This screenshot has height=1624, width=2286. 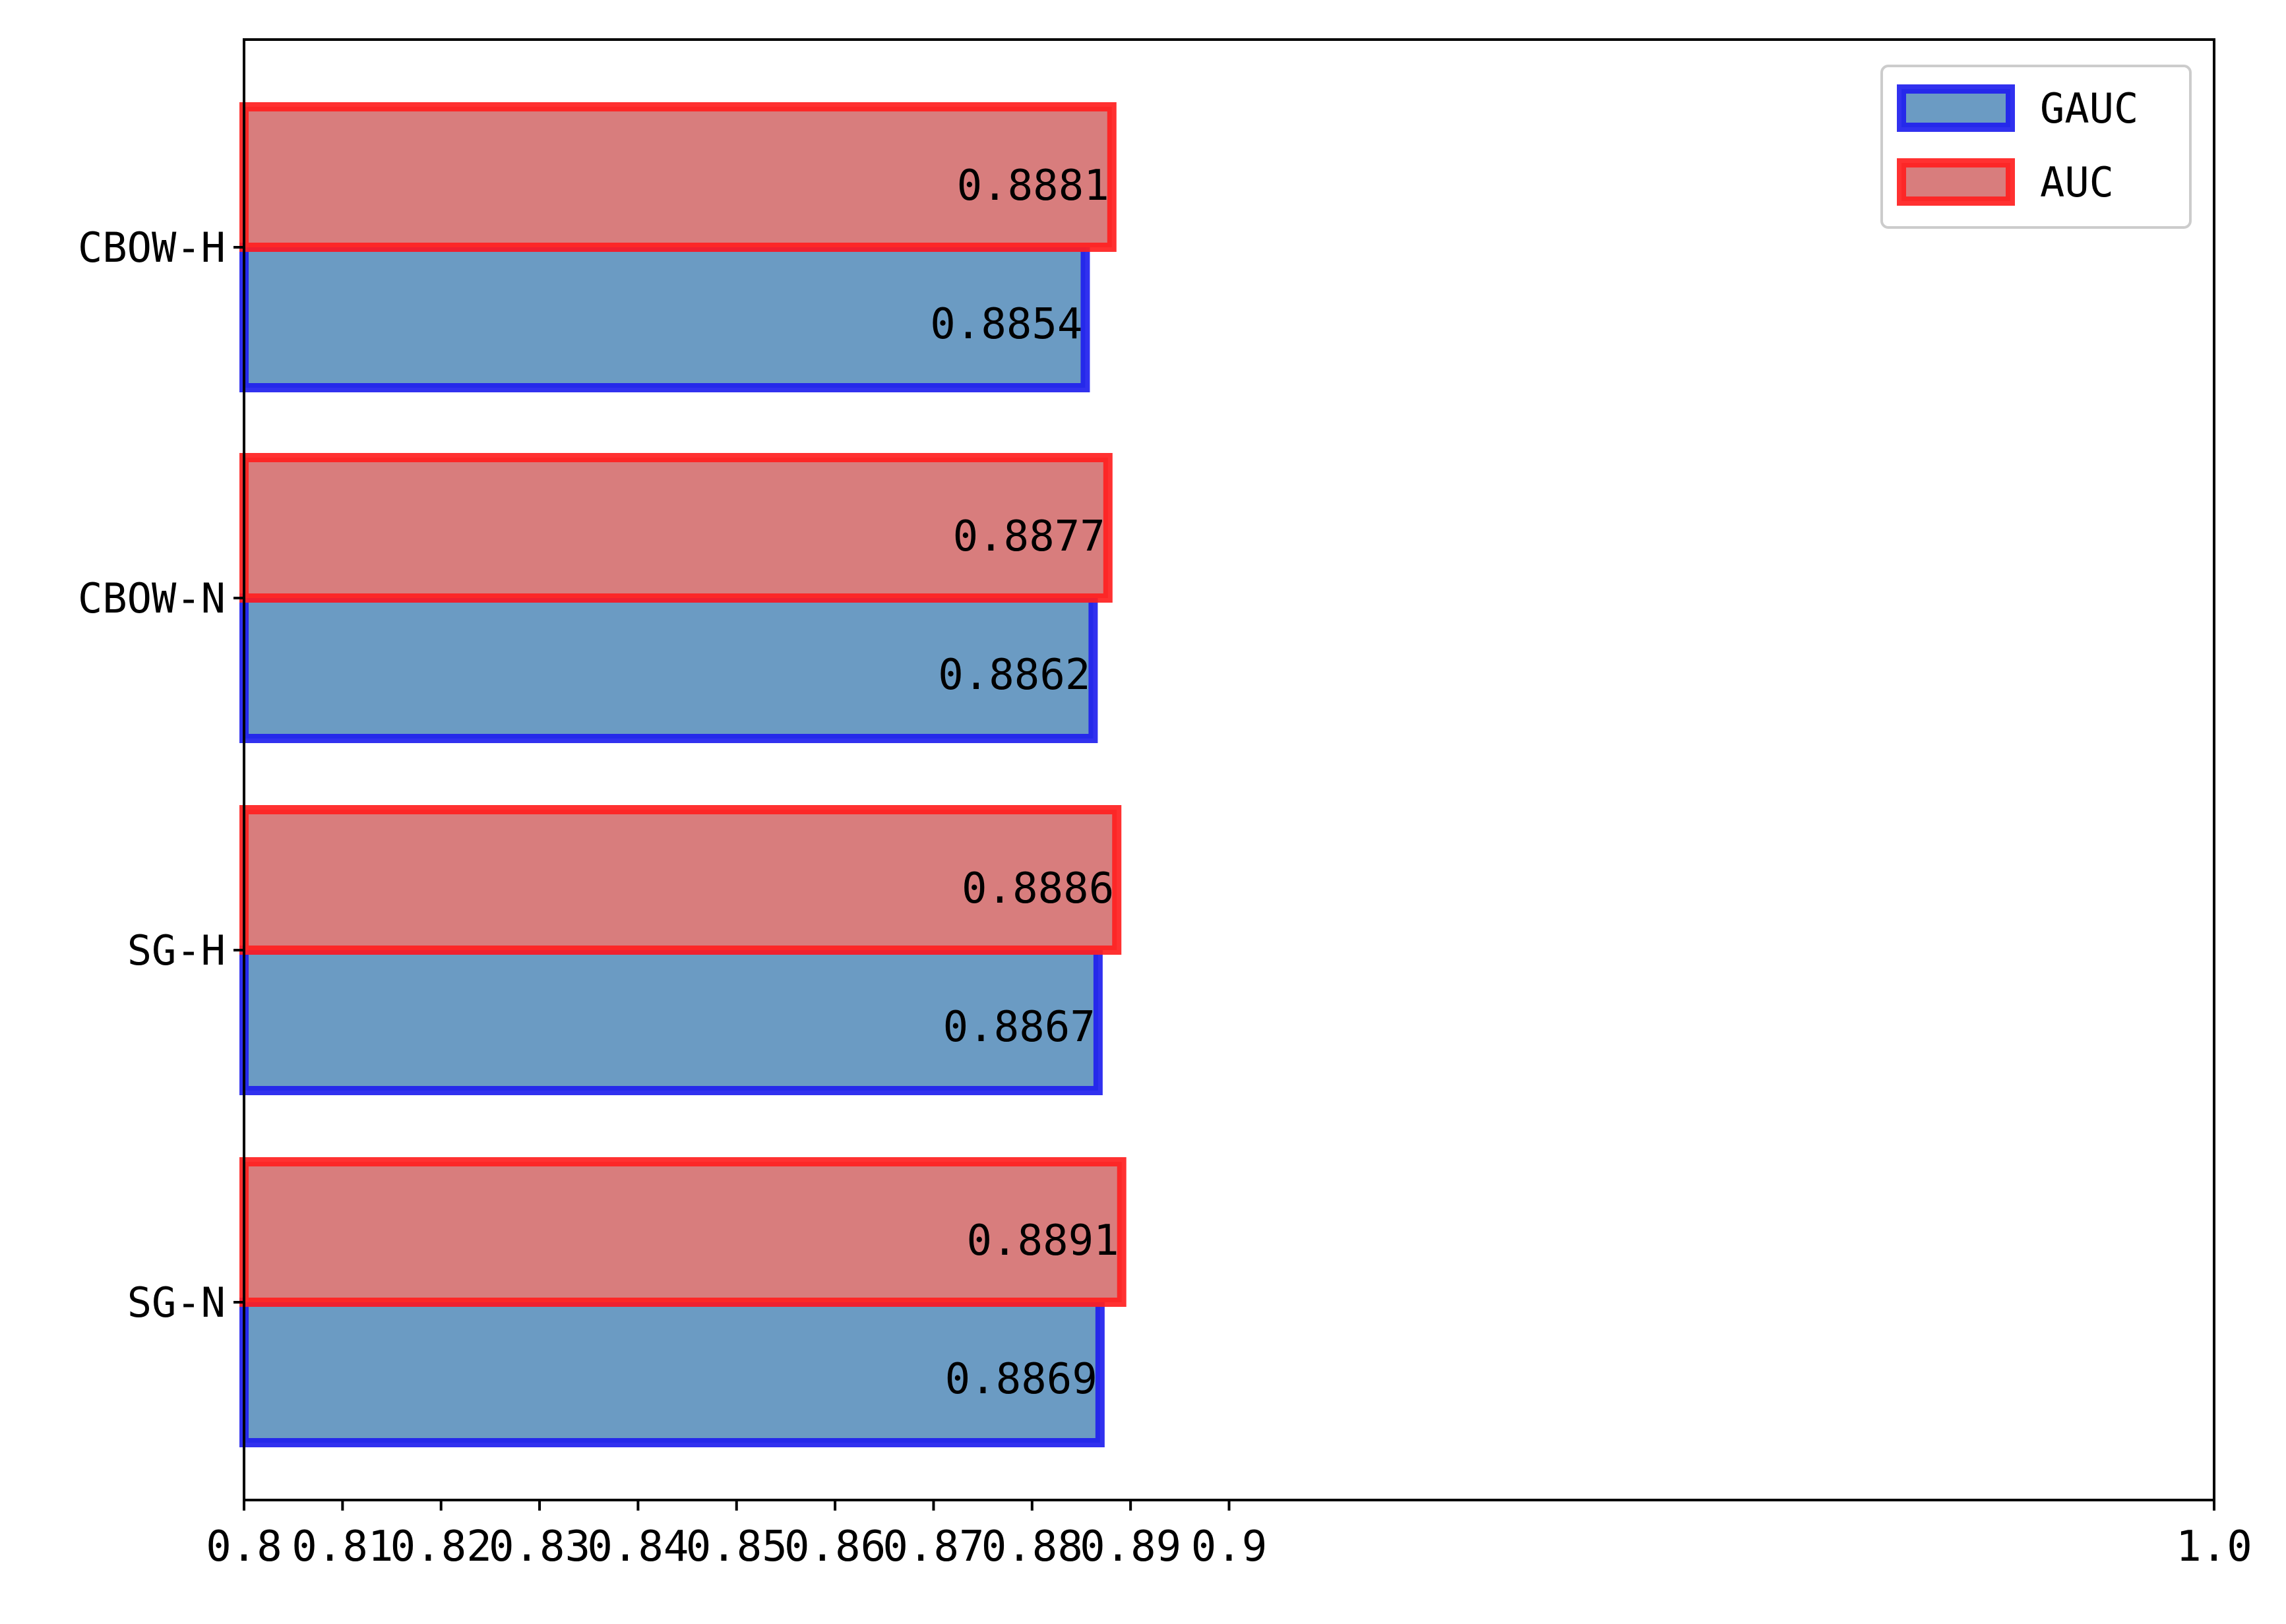 What do you see at coordinates (1956, 108) in the screenshot?
I see `legend-swatch-gauc` at bounding box center [1956, 108].